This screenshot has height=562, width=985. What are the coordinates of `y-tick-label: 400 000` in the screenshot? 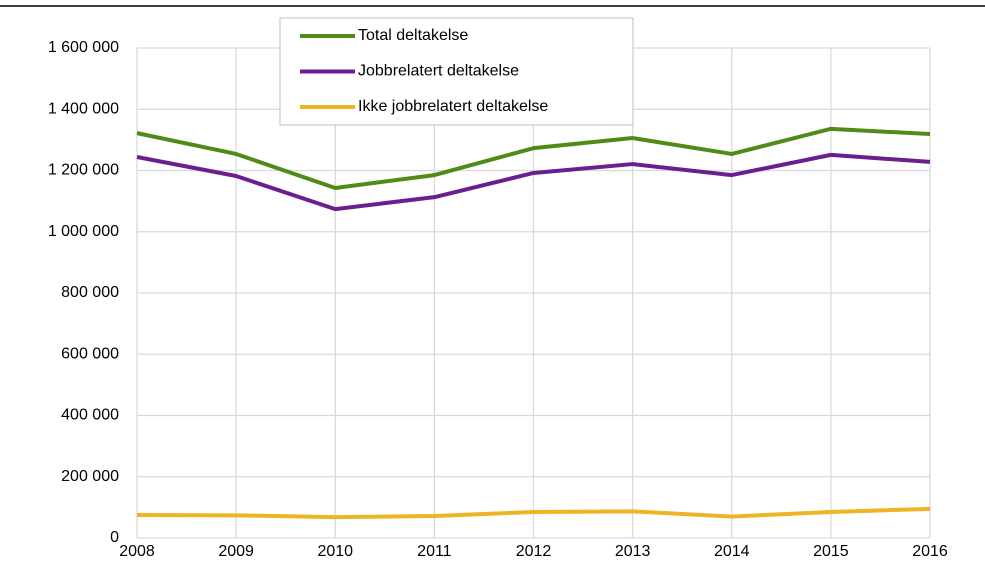 It's located at (90, 415).